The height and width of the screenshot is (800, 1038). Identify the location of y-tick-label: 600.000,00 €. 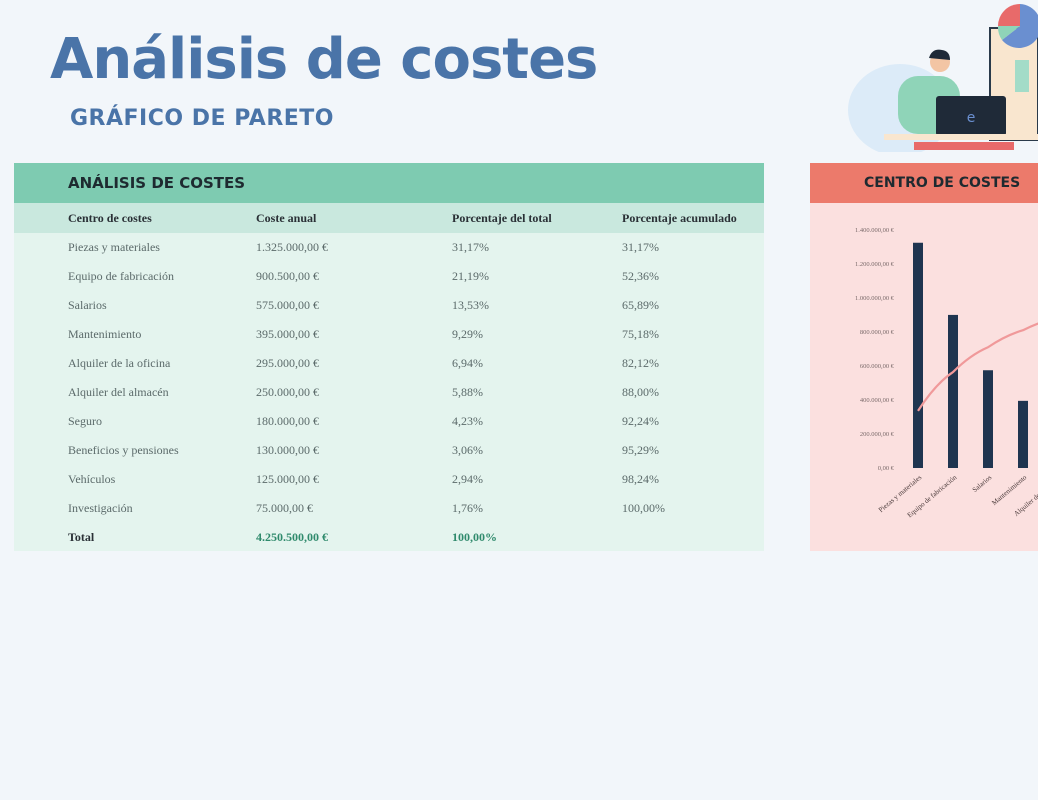
(877, 366).